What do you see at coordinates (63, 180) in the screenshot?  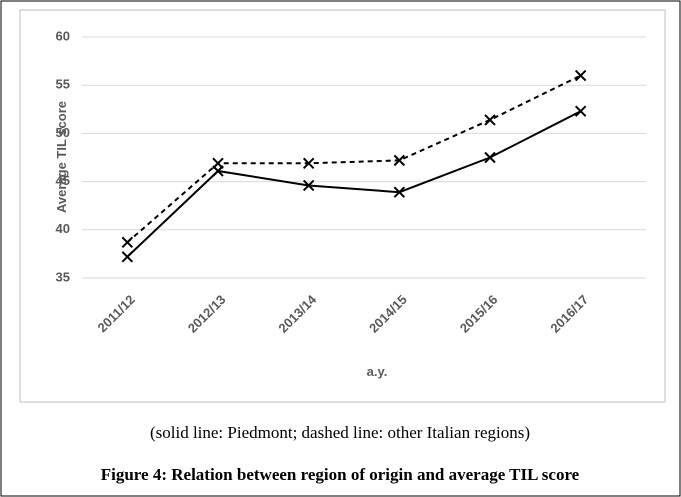 I see `y-tick-label: 45` at bounding box center [63, 180].